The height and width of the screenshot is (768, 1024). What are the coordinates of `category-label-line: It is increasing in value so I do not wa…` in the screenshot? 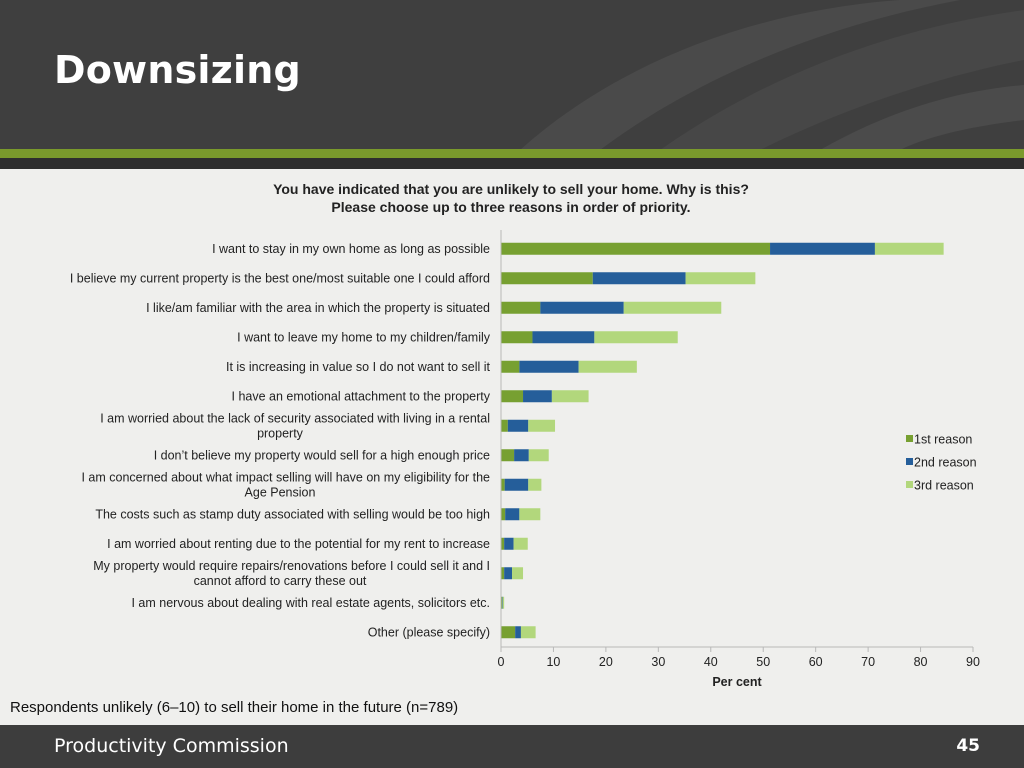 It's located at (358, 367).